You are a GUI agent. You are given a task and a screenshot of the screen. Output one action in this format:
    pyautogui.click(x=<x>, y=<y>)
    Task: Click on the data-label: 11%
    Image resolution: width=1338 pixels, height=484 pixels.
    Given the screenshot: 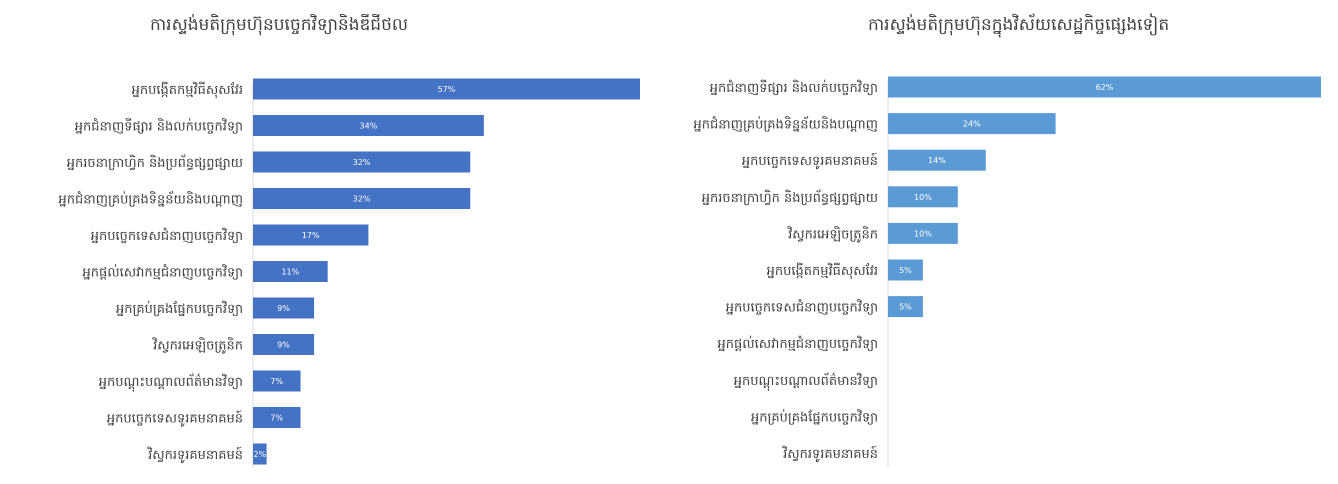 What is the action you would take?
    pyautogui.click(x=290, y=272)
    